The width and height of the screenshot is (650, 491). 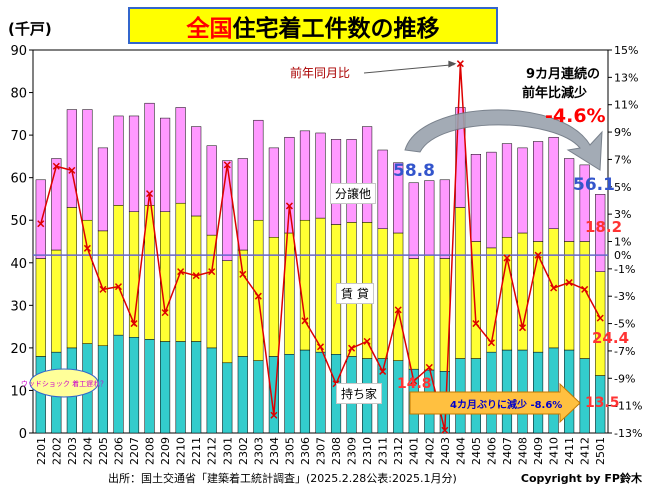 I want to click on x-axis-tick-label: 2211, so click(x=196, y=451).